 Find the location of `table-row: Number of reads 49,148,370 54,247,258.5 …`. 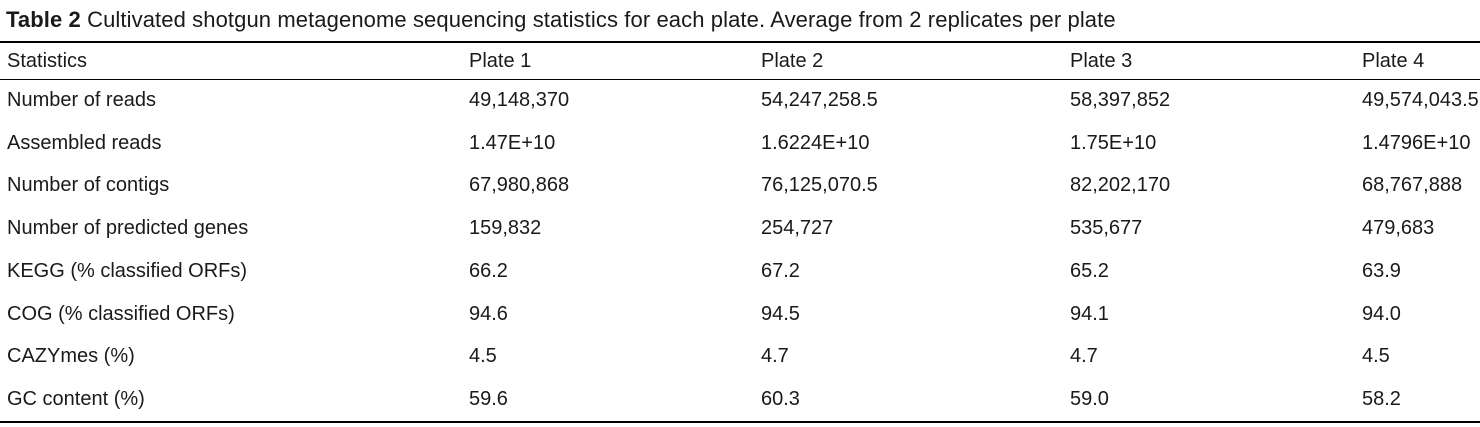

table-row: Number of reads 49,148,370 54,247,258.5 … is located at coordinates (740, 100).